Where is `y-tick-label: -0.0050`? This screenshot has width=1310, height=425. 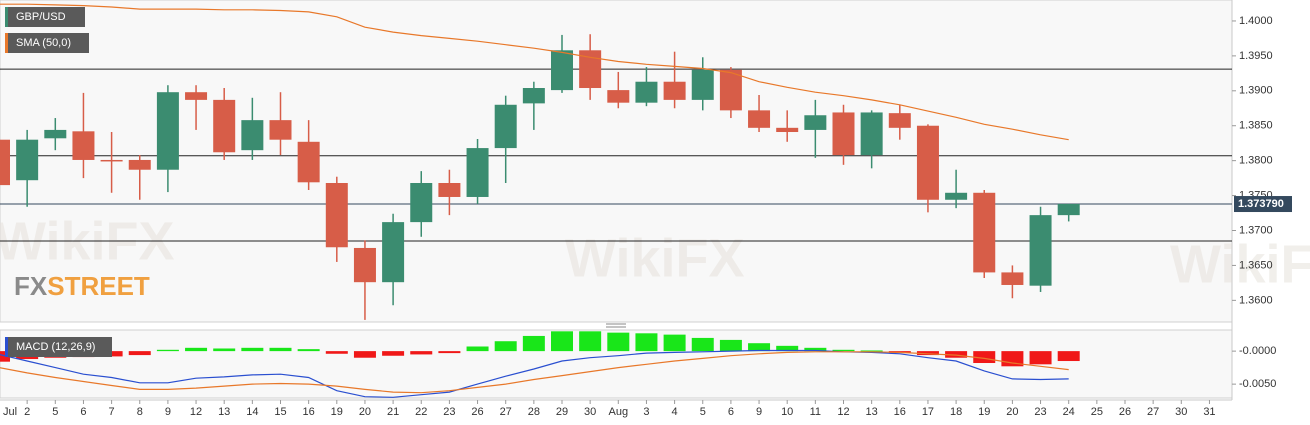 y-tick-label: -0.0050 is located at coordinates (1257, 384).